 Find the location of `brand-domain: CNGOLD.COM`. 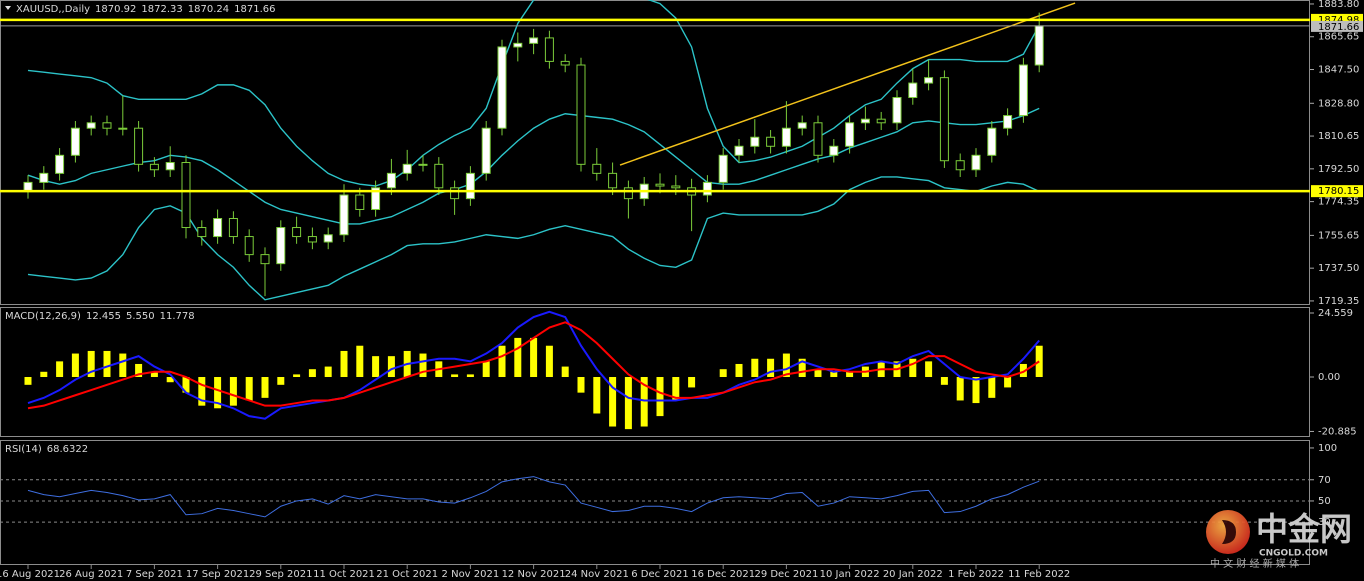

brand-domain: CNGOLD.COM is located at coordinates (1293, 554).